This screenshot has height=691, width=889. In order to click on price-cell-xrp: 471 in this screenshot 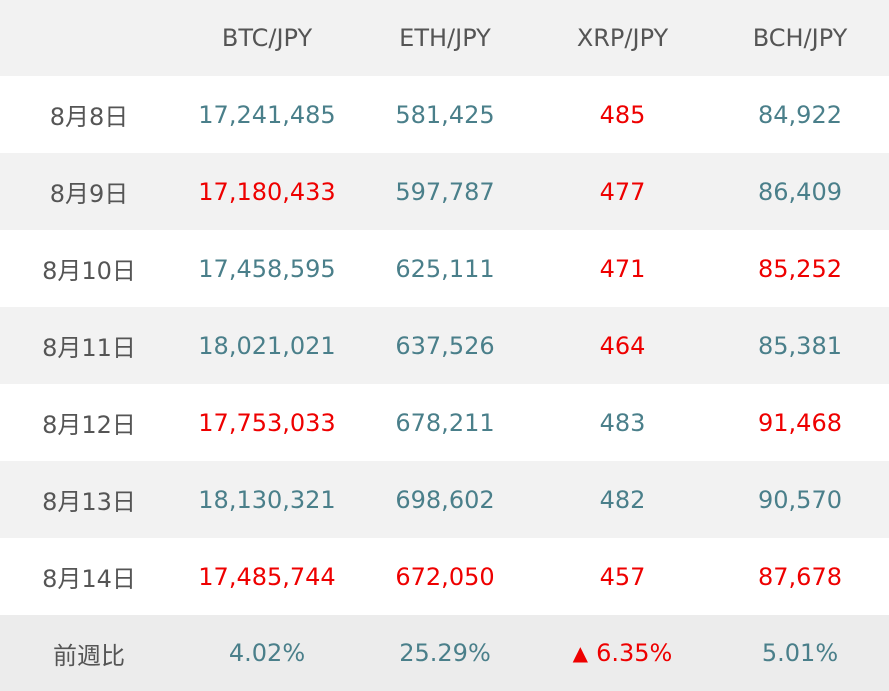, I will do `click(622, 268)`.